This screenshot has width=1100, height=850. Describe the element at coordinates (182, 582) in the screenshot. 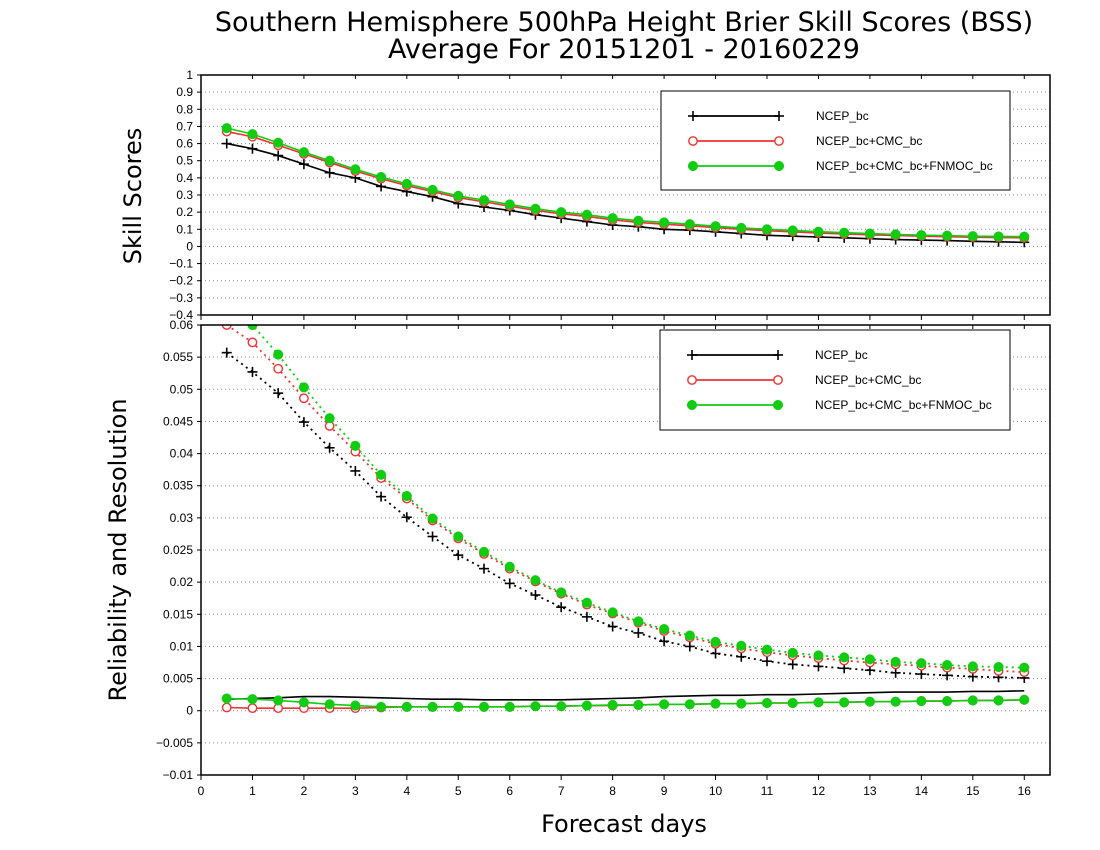

I see `y-tick-label: 0.02` at that location.